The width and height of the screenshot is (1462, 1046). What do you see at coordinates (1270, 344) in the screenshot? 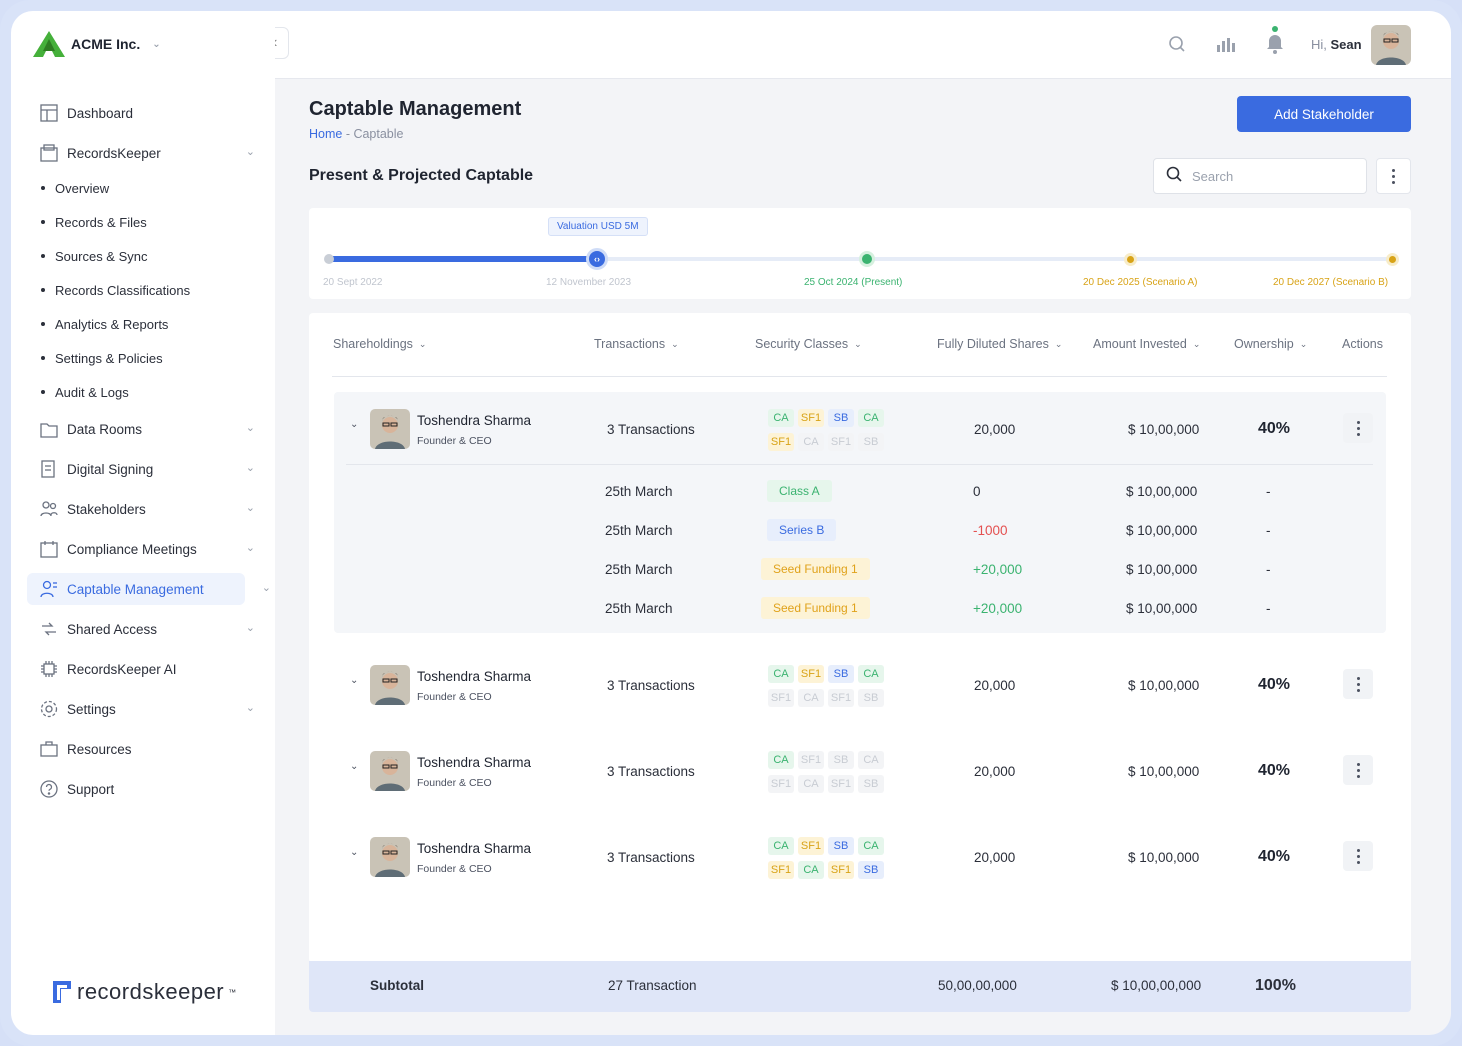
I see `col-header-ownership: Ownership ⌄` at bounding box center [1270, 344].